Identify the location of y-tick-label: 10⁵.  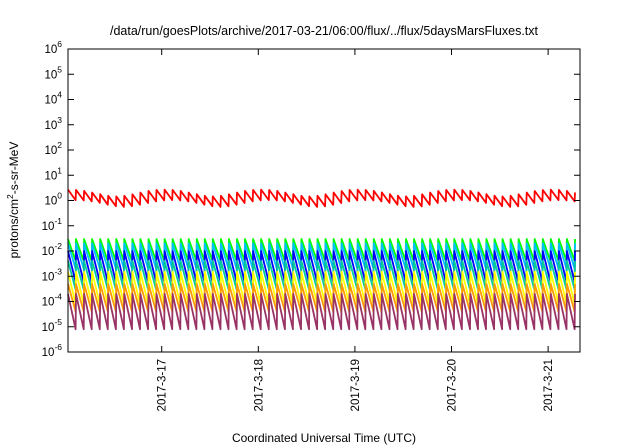
(53, 72).